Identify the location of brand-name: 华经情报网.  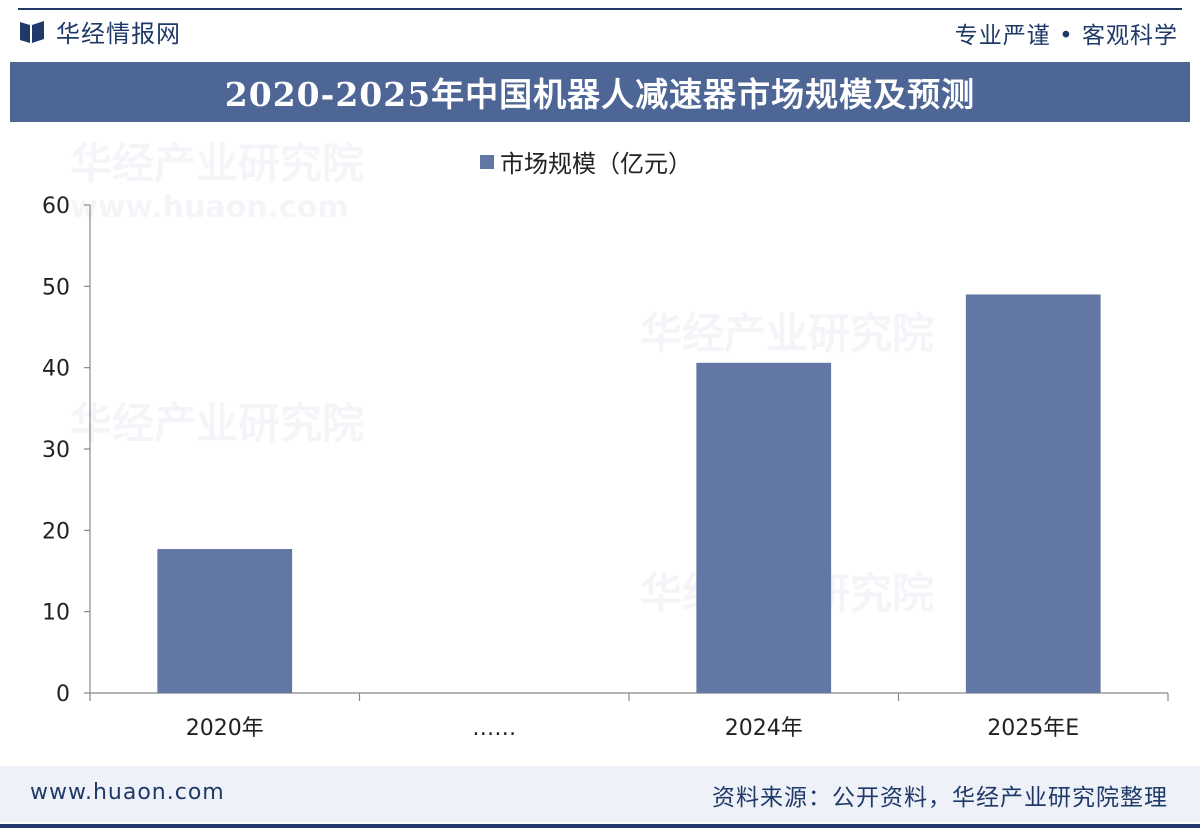
(118, 34).